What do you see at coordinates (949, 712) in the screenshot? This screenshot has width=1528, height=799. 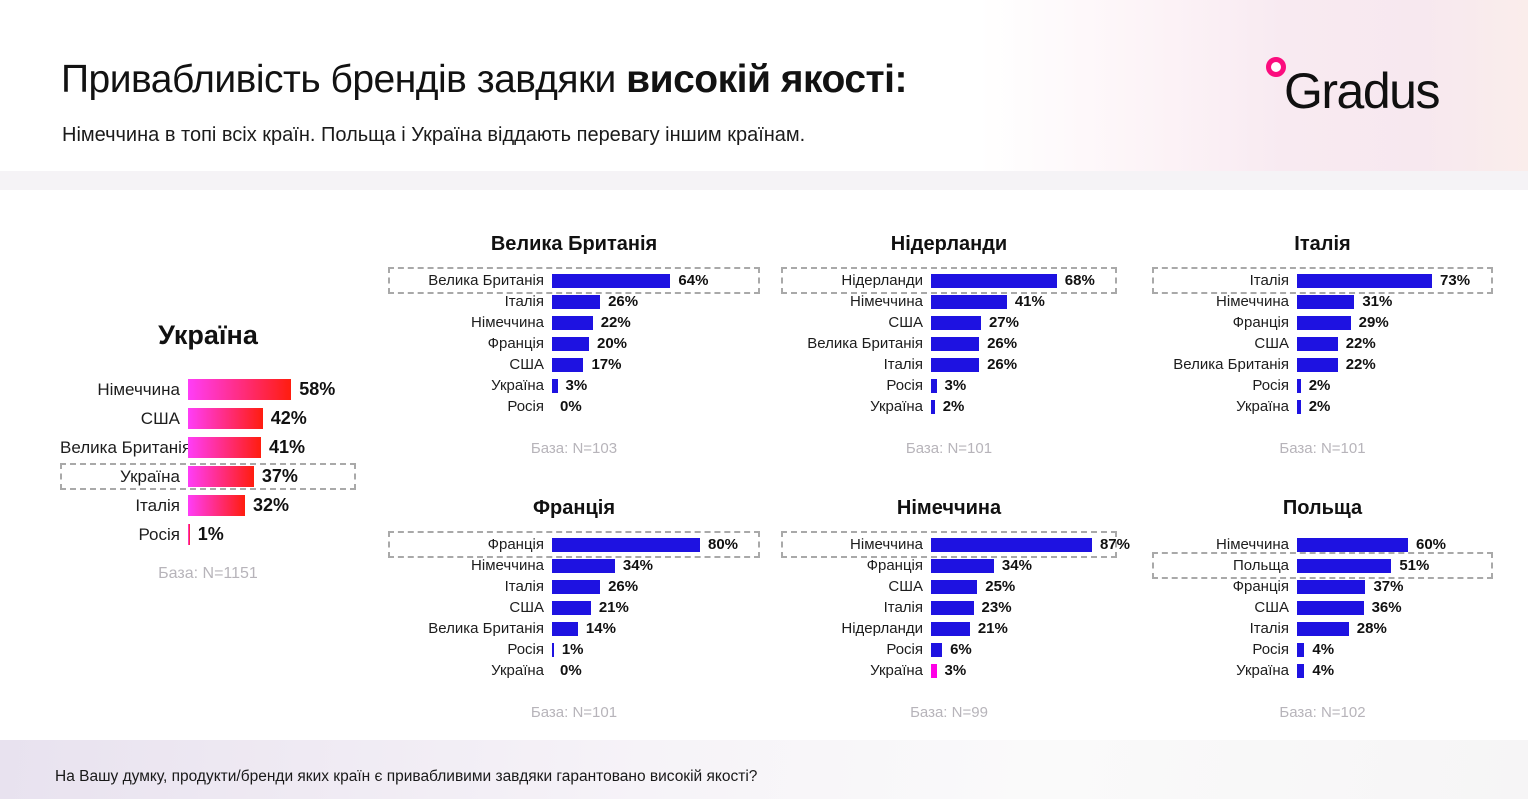 I see `base-note: База: N=99` at bounding box center [949, 712].